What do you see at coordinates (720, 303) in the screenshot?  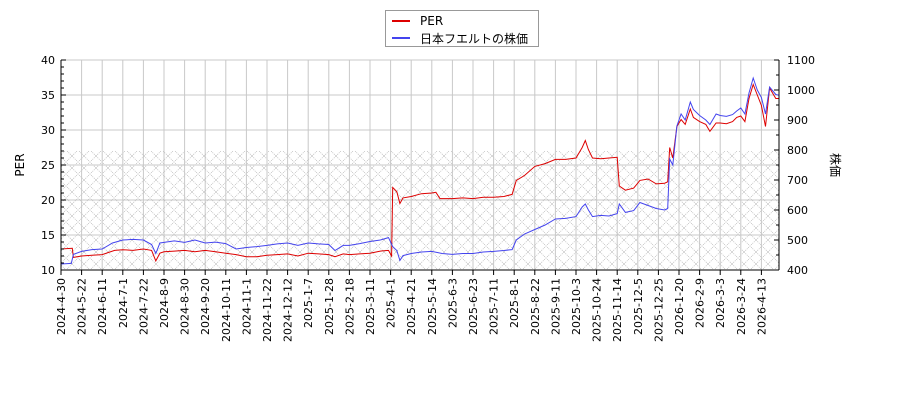 I see `x-tick-label: 2026-3-3` at bounding box center [720, 303].